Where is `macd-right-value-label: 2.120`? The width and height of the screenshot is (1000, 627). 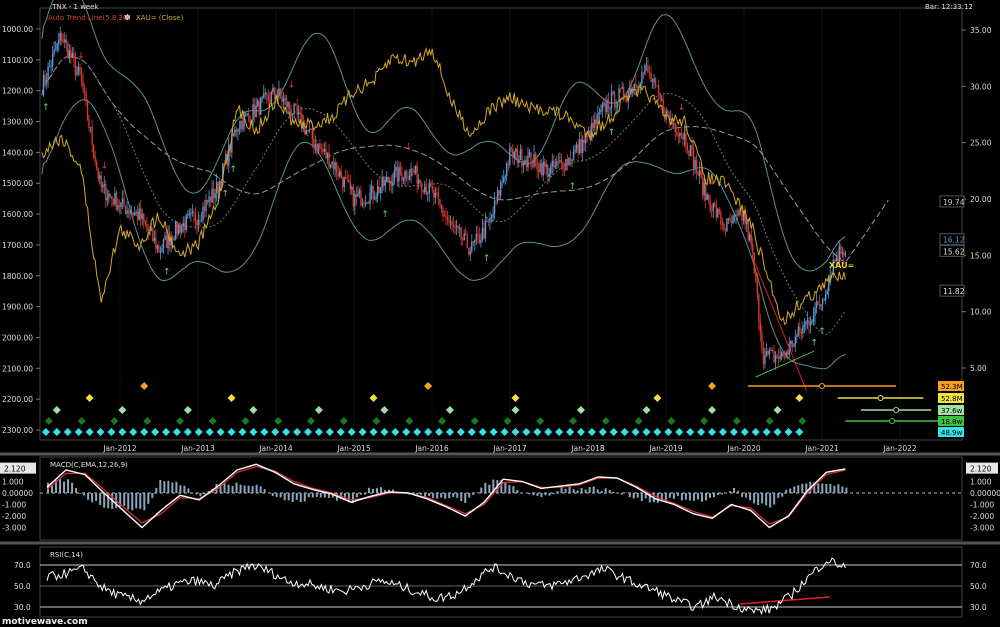 macd-right-value-label: 2.120 is located at coordinates (981, 469).